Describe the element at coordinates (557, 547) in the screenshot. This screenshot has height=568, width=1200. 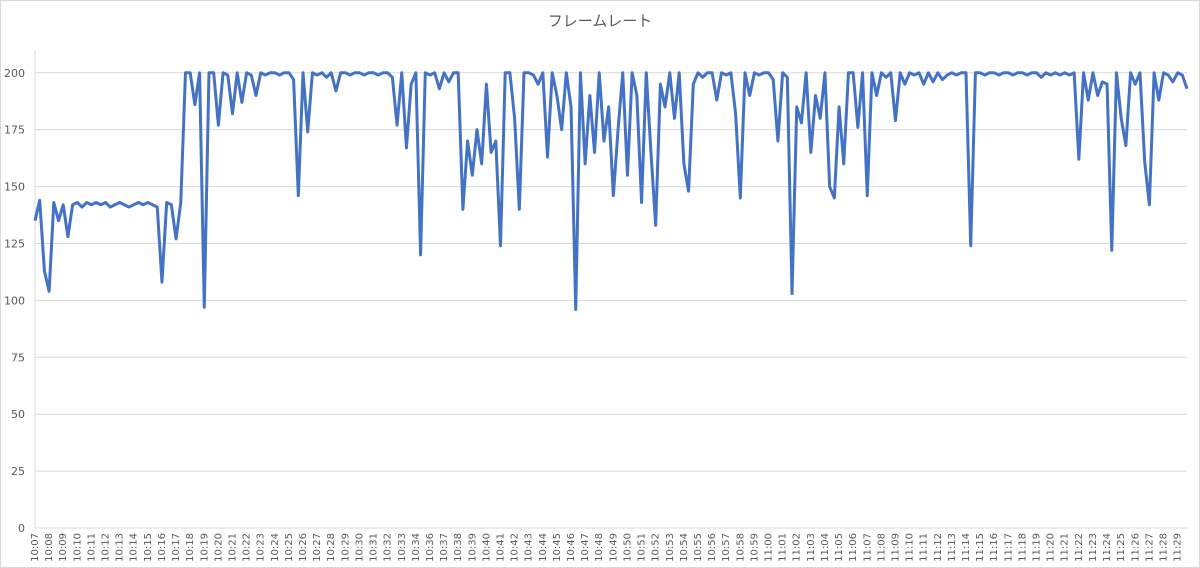
I see `x-tick-label: 10:45` at that location.